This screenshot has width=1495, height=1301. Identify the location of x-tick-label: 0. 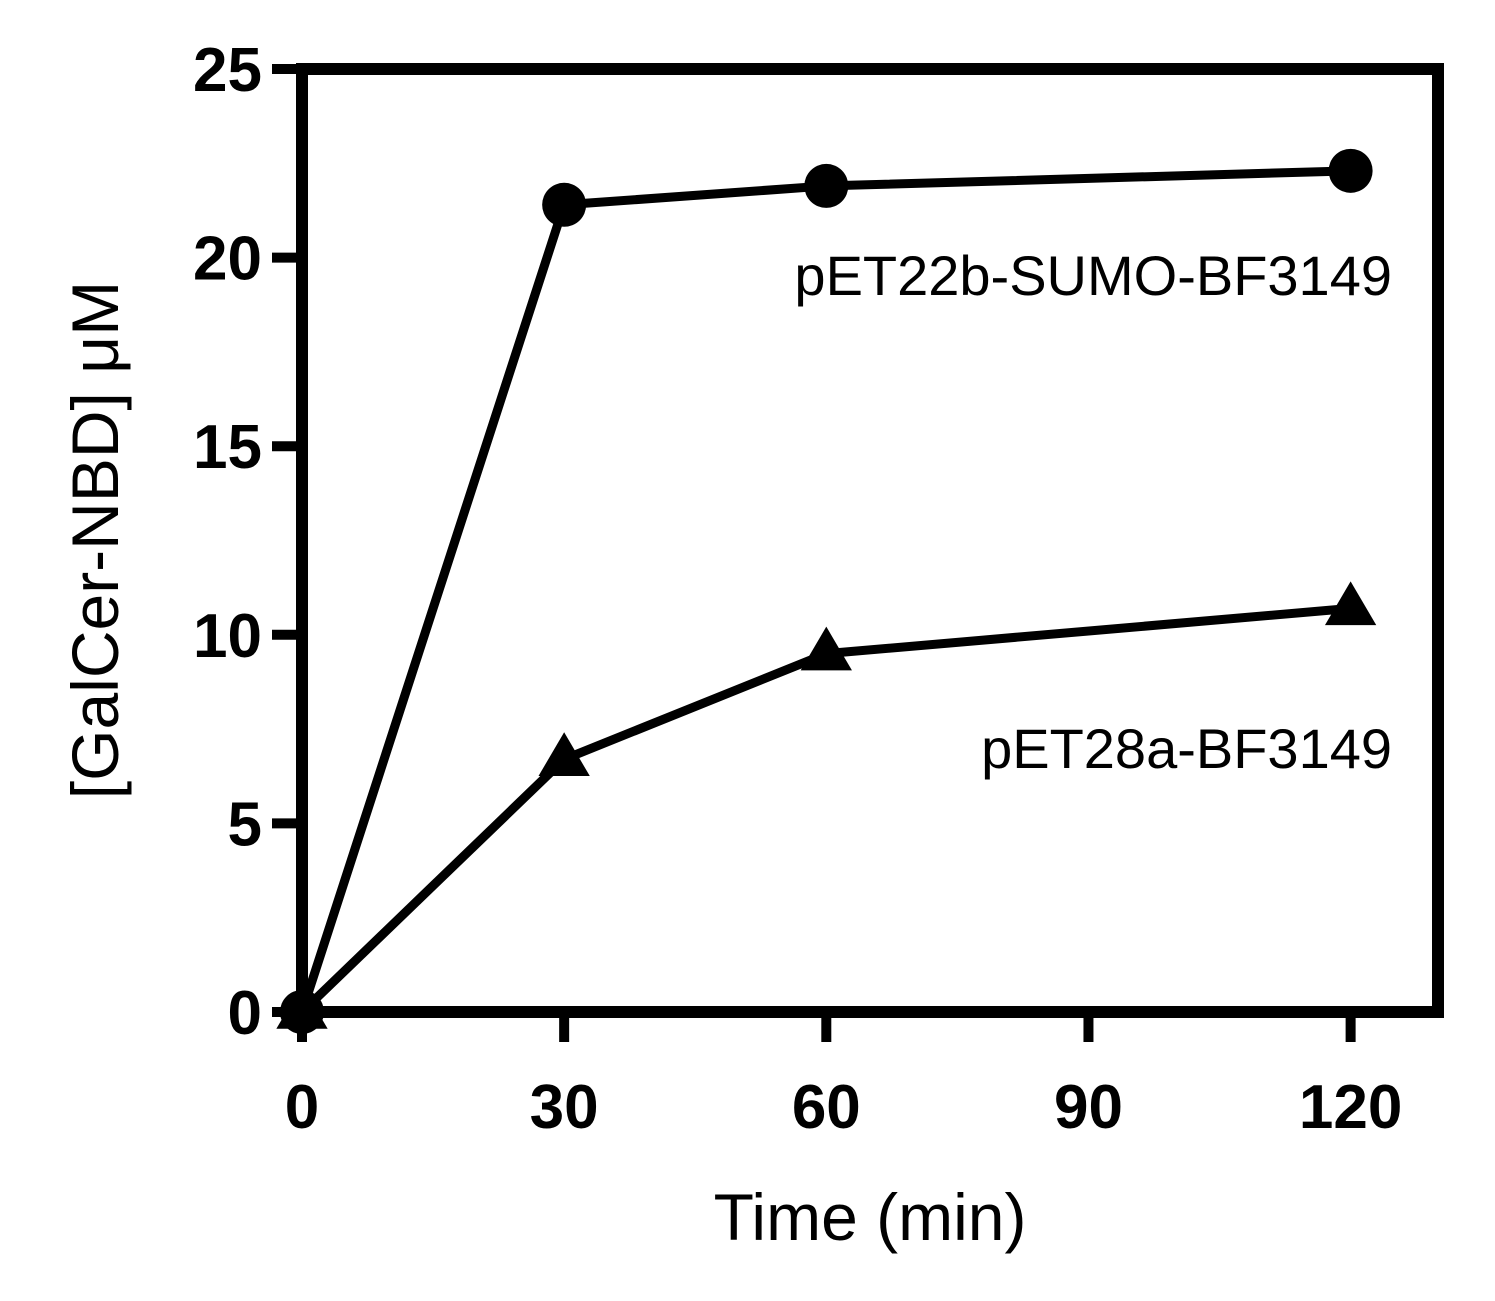
(302, 1107).